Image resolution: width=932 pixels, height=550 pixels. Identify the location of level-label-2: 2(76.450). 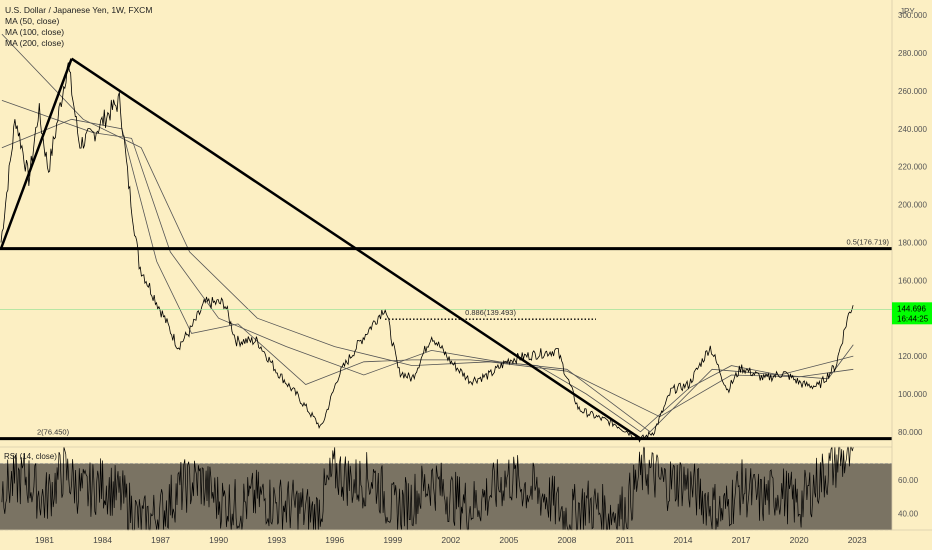
(53, 432).